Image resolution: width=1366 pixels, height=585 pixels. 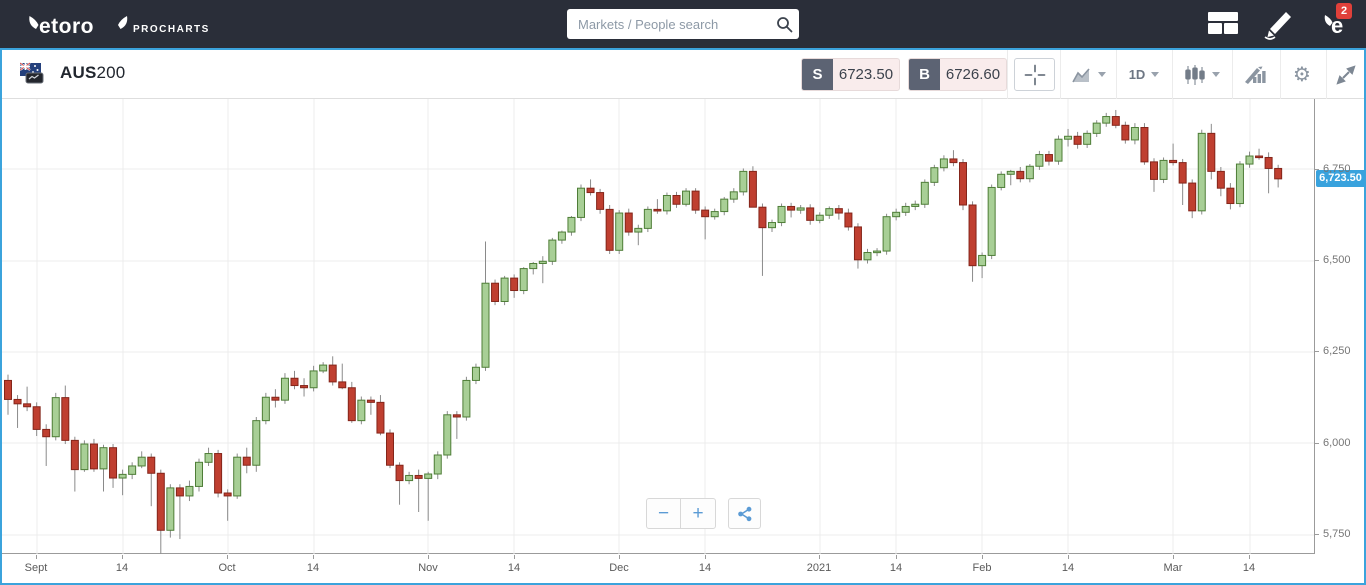 What do you see at coordinates (1337, 534) in the screenshot?
I see `y-axis-label: 5,750` at bounding box center [1337, 534].